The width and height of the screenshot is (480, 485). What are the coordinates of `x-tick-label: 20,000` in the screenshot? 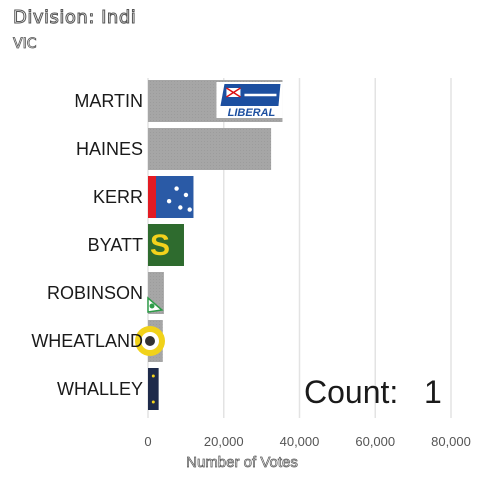 It's located at (224, 441).